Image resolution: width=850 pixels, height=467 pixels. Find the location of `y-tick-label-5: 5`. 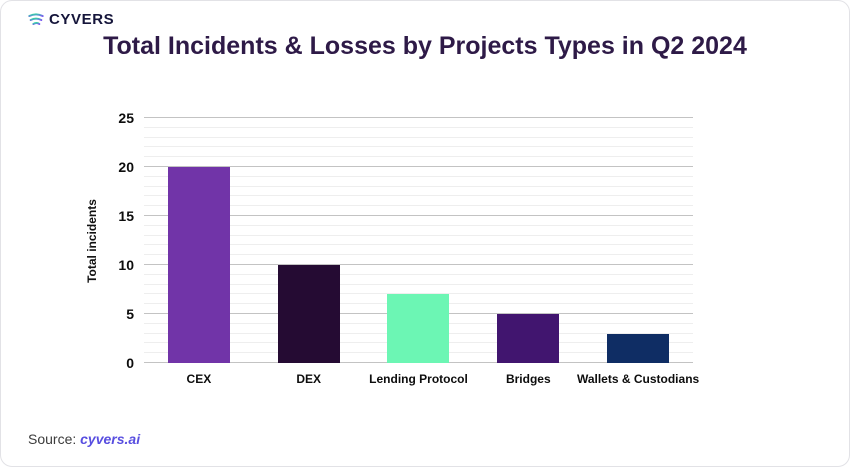

y-tick-label-5: 5 is located at coordinates (130, 314).